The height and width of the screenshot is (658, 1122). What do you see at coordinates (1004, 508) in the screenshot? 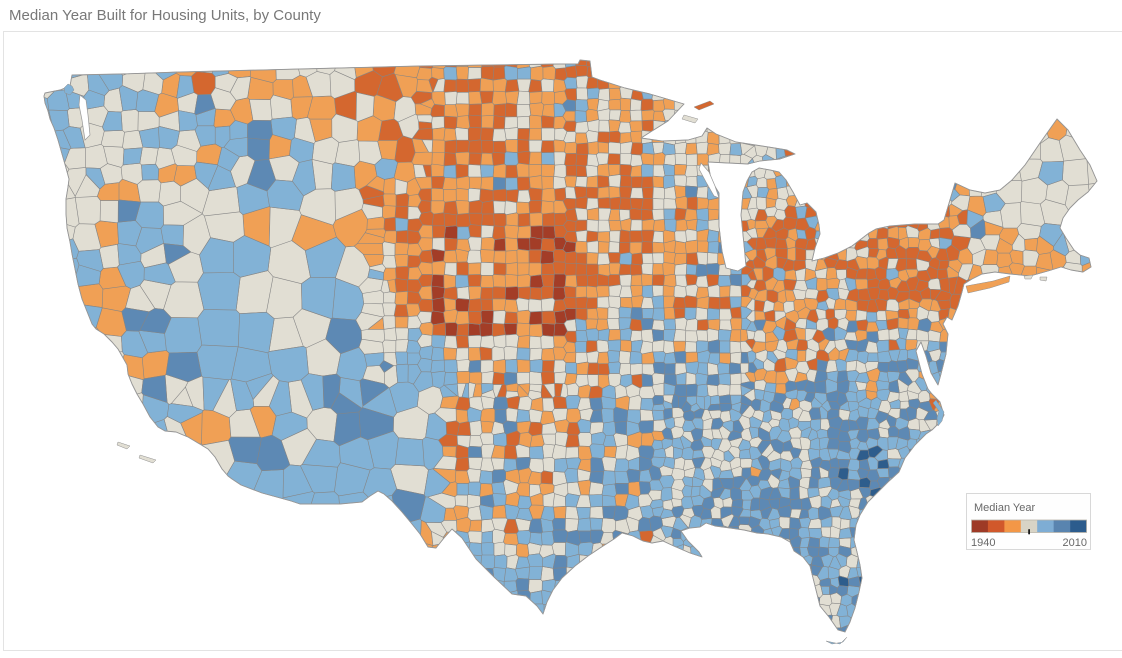
I see `svg-text: Median Year` at bounding box center [1004, 508].